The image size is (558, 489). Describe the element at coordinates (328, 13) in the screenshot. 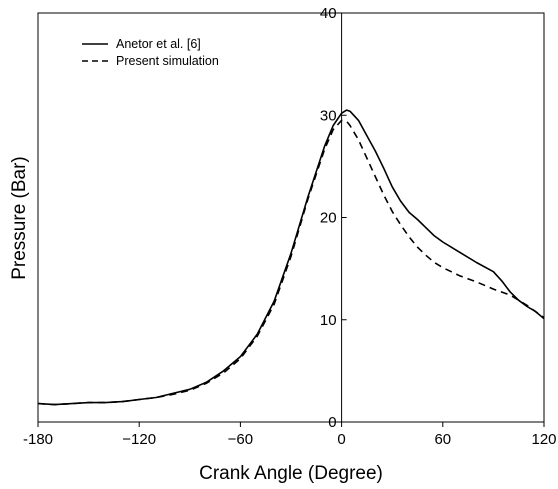

I see `y-tick-label: 40` at that location.